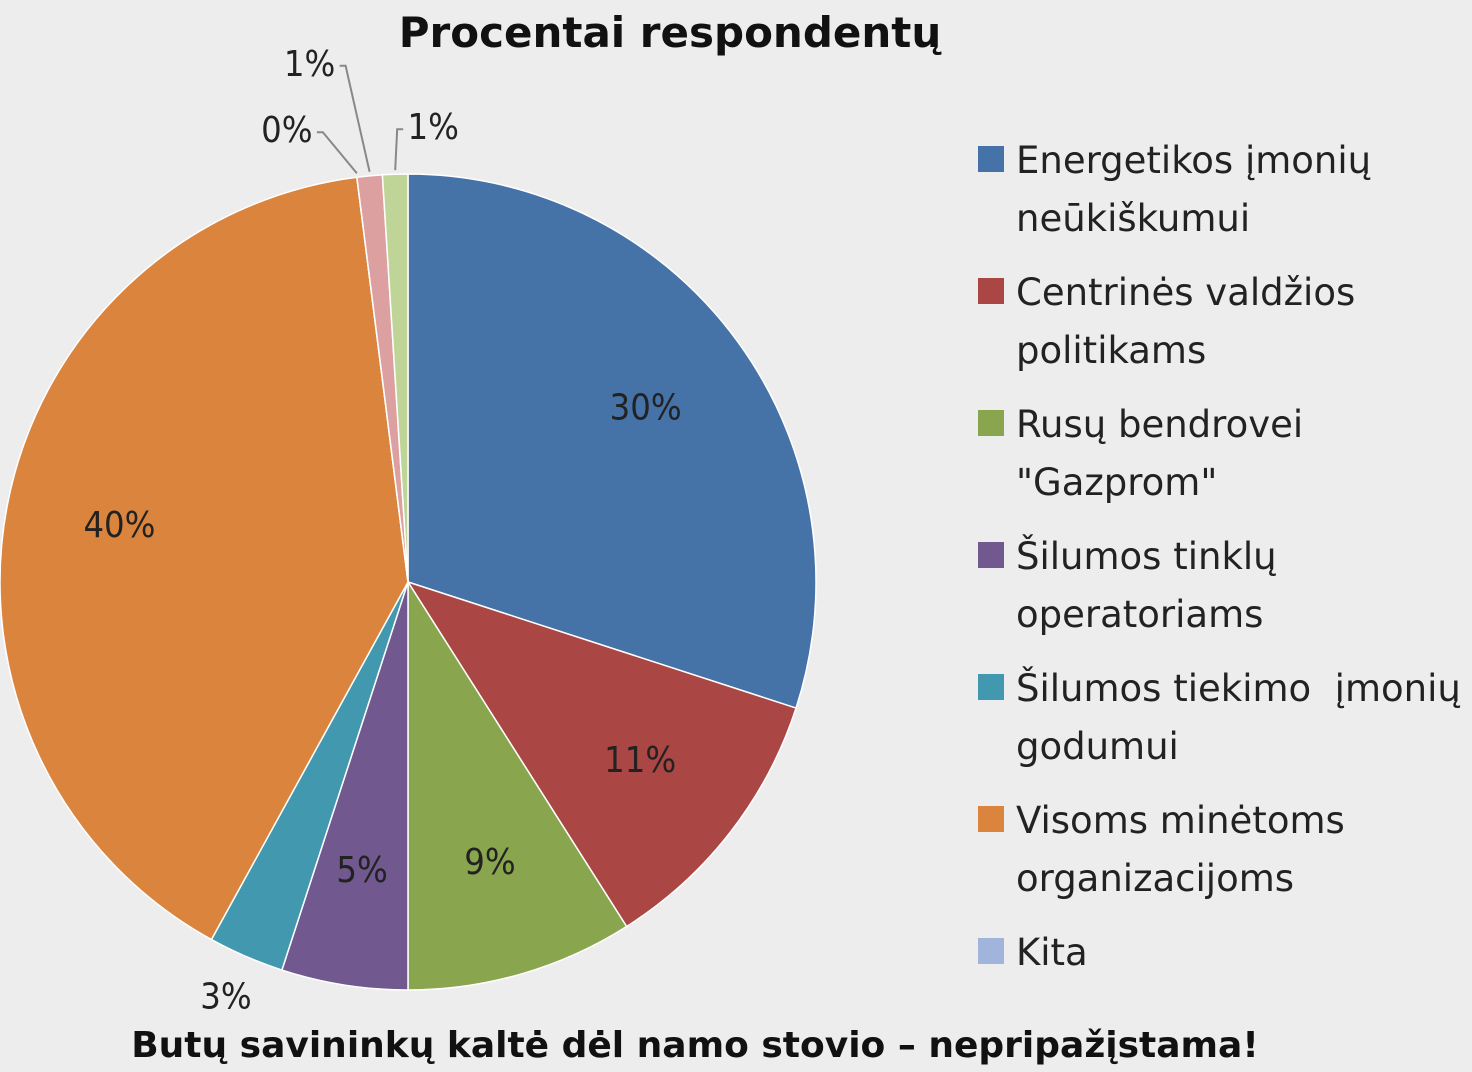 The width and height of the screenshot is (1472, 1072). What do you see at coordinates (1186, 849) in the screenshot?
I see `legend-label: Visoms minėtoms organizacijoms` at bounding box center [1186, 849].